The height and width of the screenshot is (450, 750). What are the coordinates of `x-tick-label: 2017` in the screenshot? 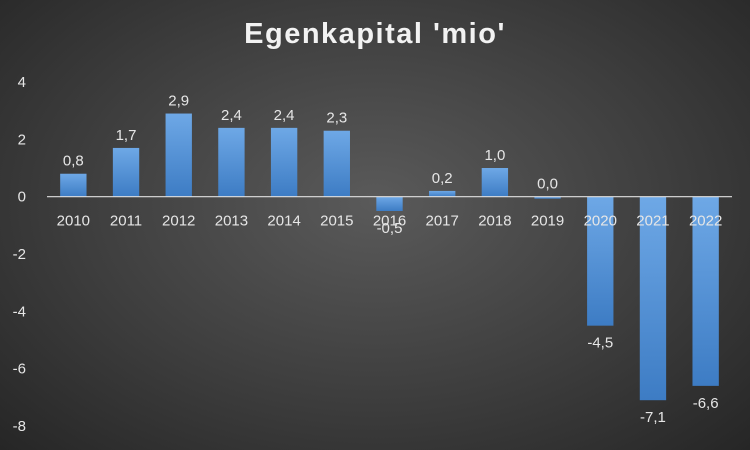 It's located at (442, 221).